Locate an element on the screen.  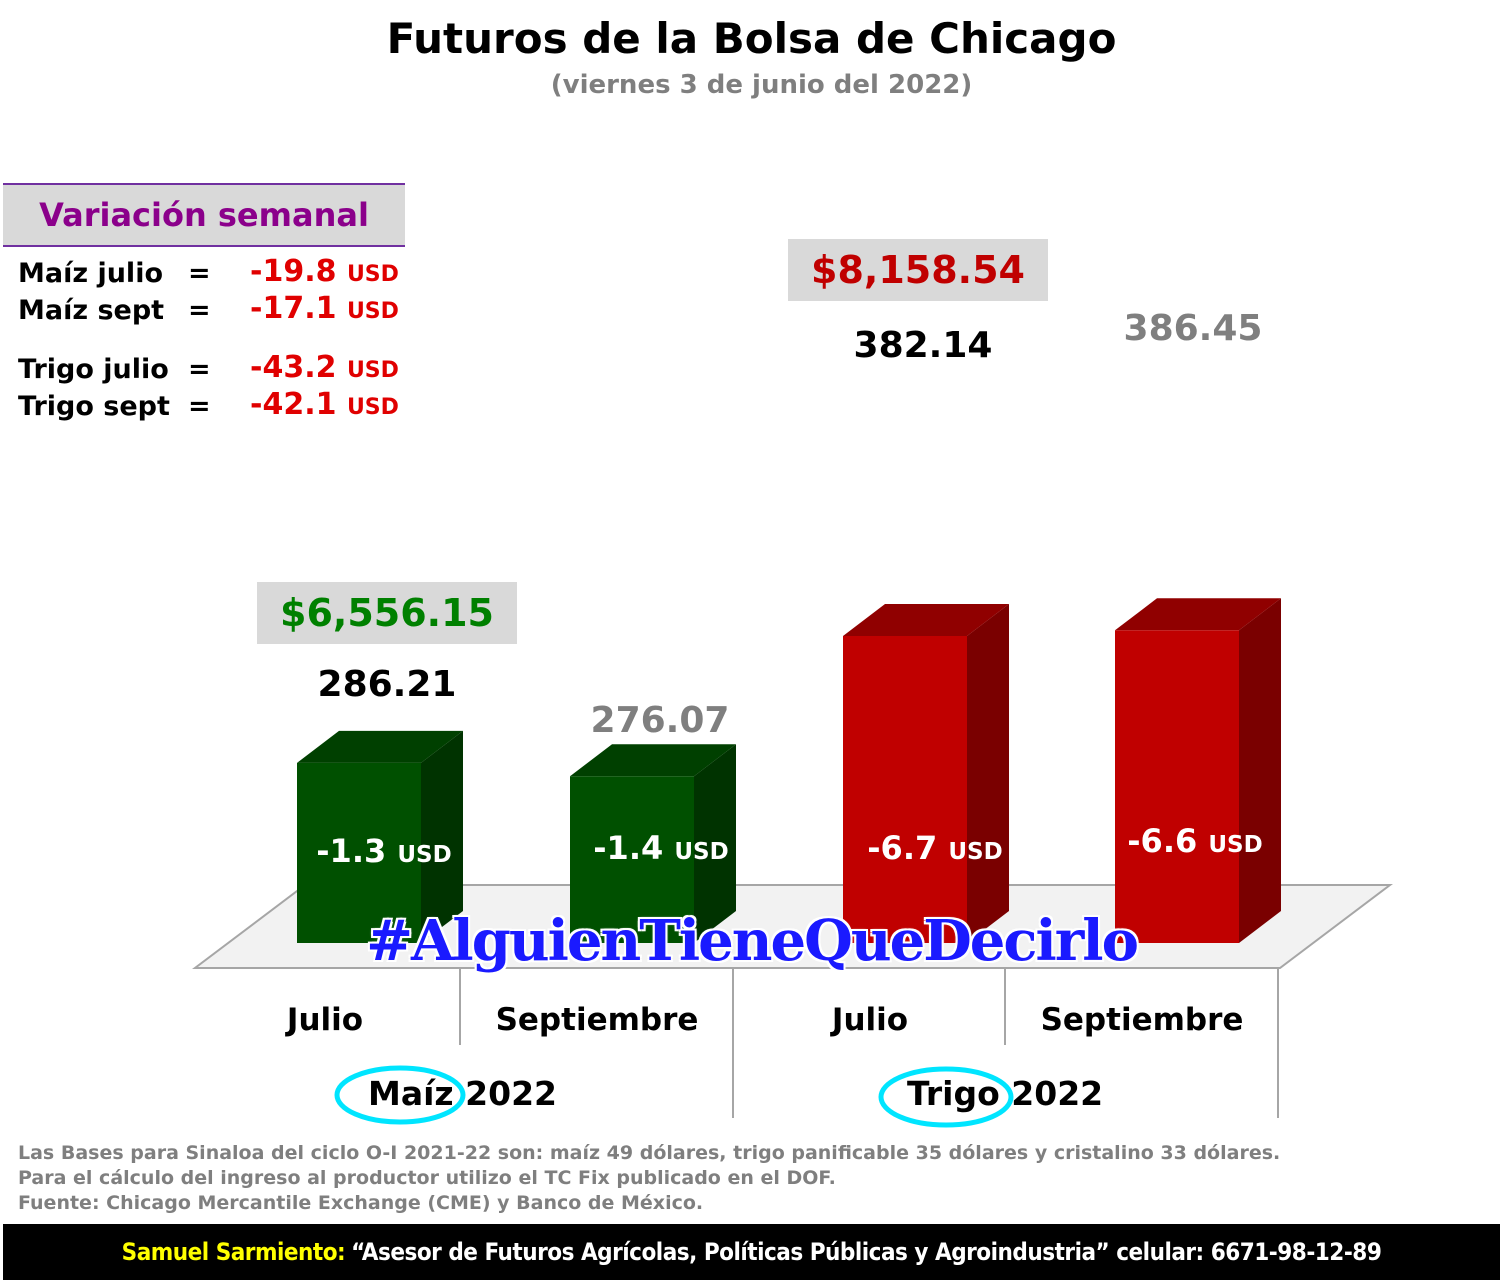
variation-value: -19.8 USD is located at coordinates (324, 271).